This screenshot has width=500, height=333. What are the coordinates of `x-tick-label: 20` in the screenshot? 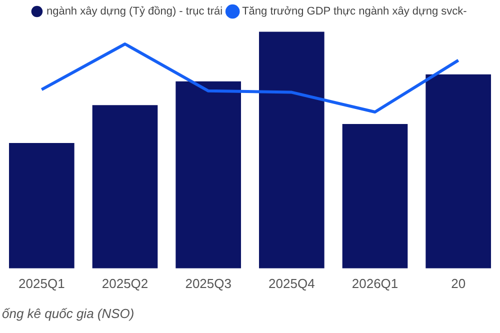 It's located at (458, 283).